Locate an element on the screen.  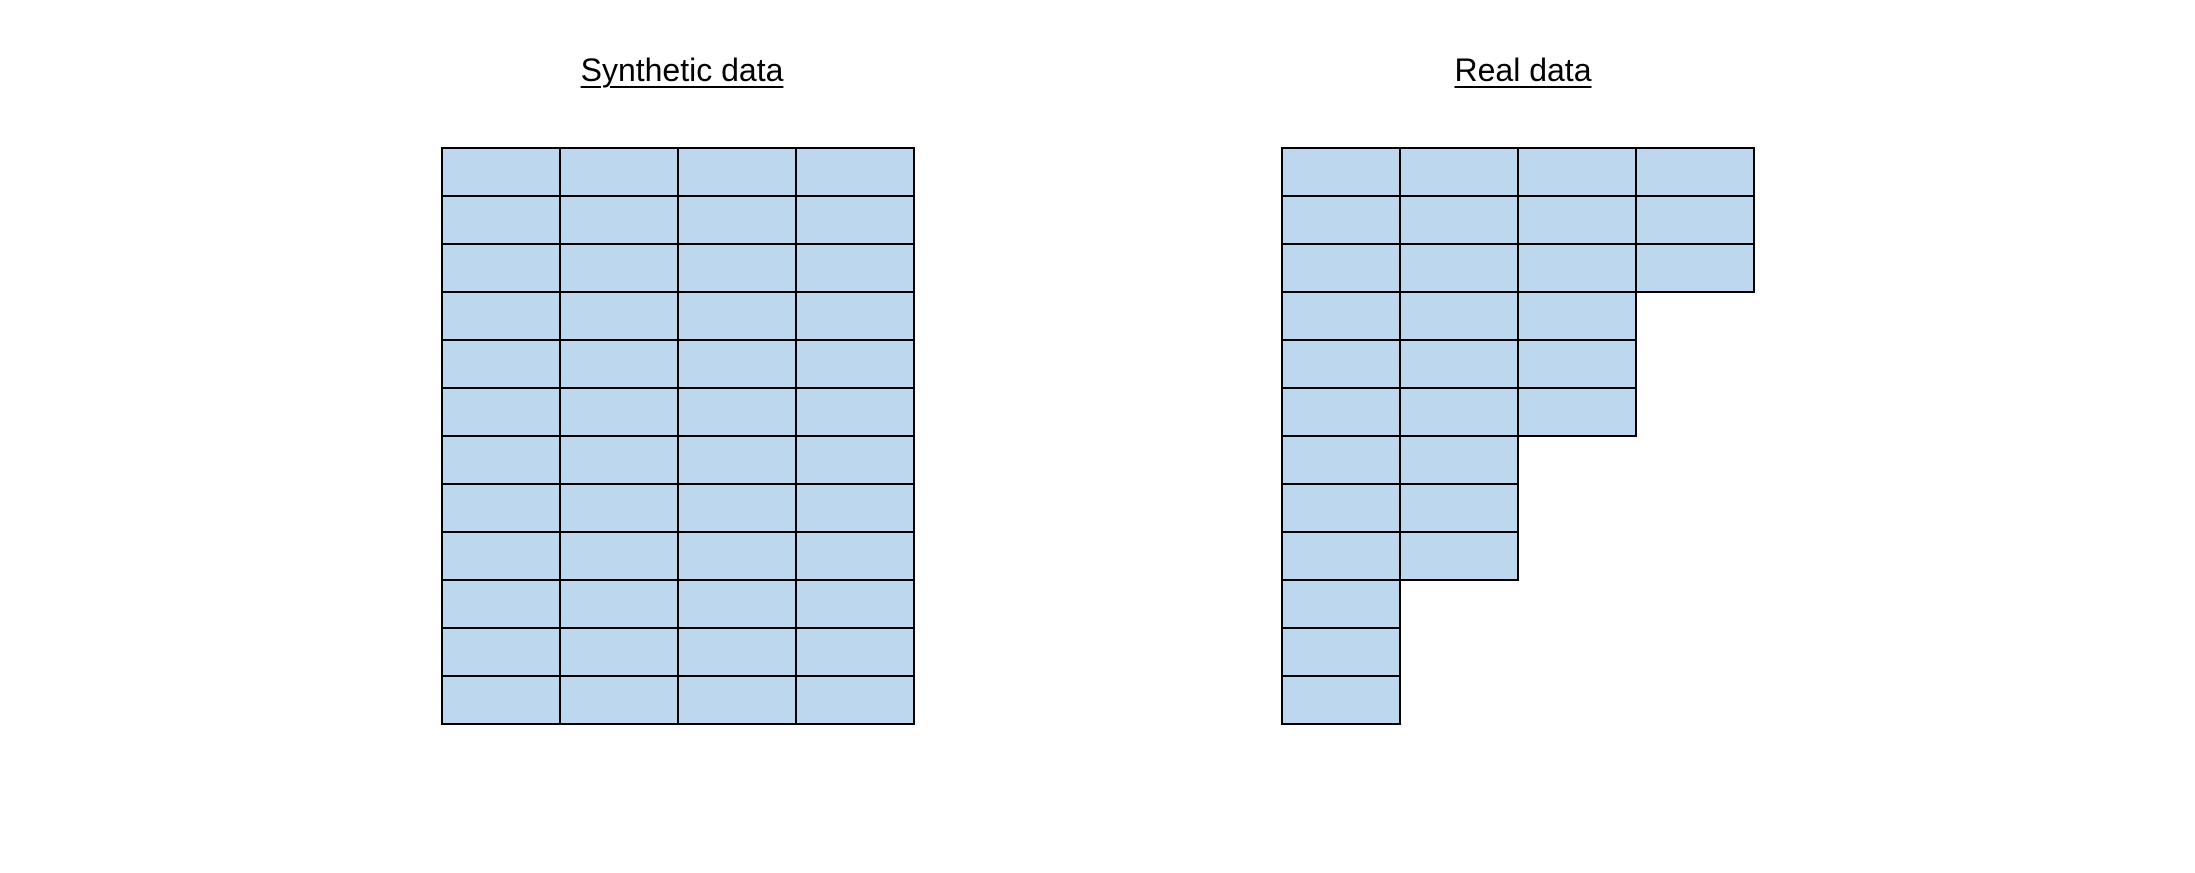
real-data-title: Real data is located at coordinates (1523, 70).